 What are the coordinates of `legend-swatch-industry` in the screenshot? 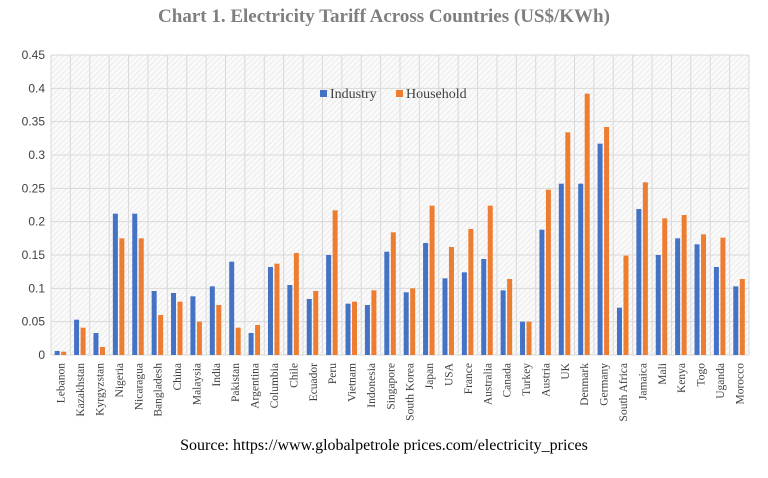 It's located at (323, 93).